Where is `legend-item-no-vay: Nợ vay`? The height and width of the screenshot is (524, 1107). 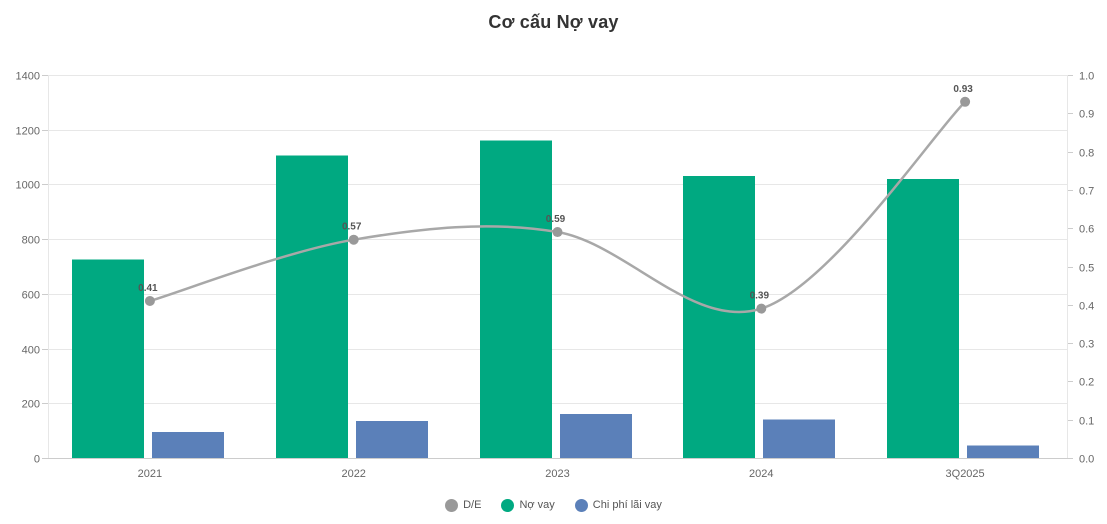 legend-item-no-vay: Nợ vay is located at coordinates (528, 505).